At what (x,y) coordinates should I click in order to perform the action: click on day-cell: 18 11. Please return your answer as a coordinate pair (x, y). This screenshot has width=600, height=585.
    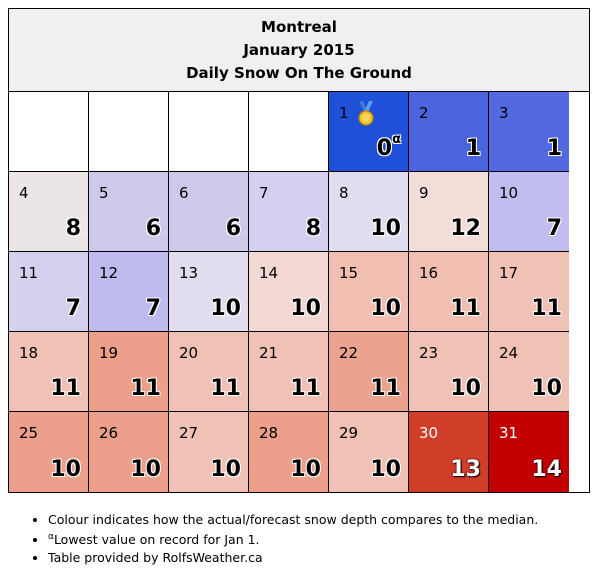
    Looking at the image, I should click on (49, 372).